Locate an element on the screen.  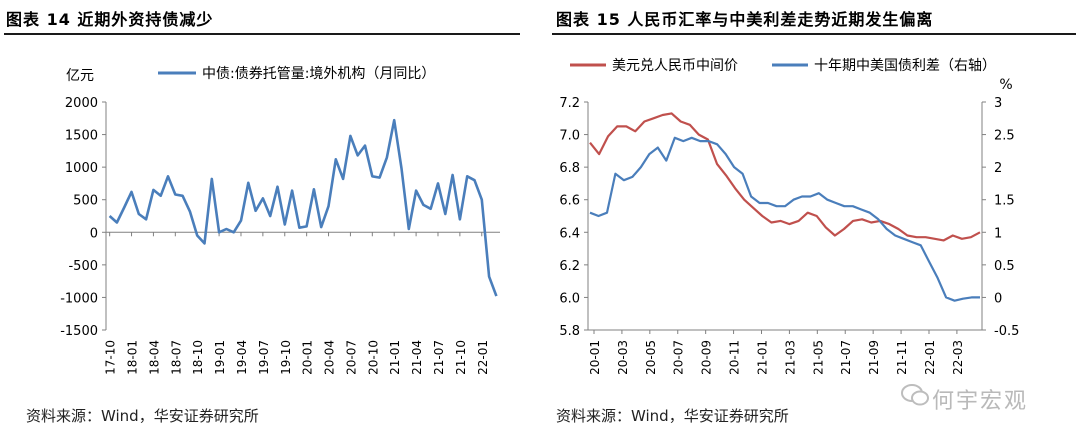
series-line-cn-us-spread is located at coordinates (784, 219).